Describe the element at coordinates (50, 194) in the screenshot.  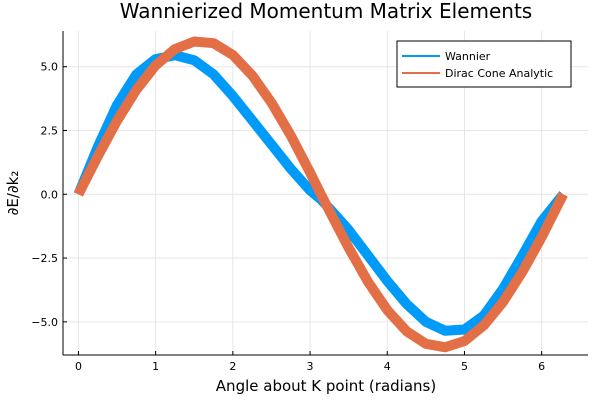
I see `y-tick-label: 0.0` at that location.